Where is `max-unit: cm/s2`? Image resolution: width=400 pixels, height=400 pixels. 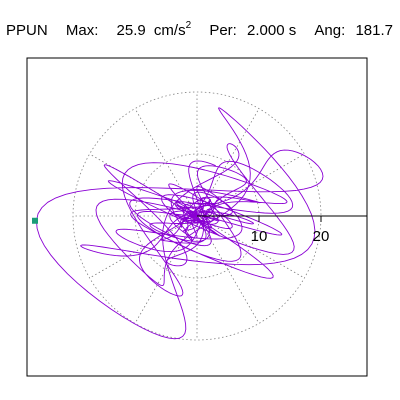
max-unit: cm/s2 is located at coordinates (172, 28).